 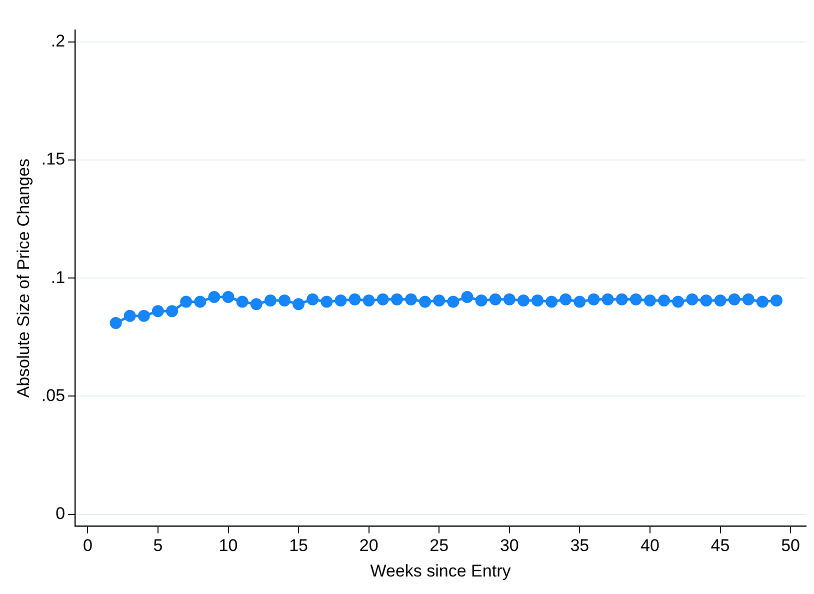 I want to click on x-tick-label: 30, so click(x=509, y=546).